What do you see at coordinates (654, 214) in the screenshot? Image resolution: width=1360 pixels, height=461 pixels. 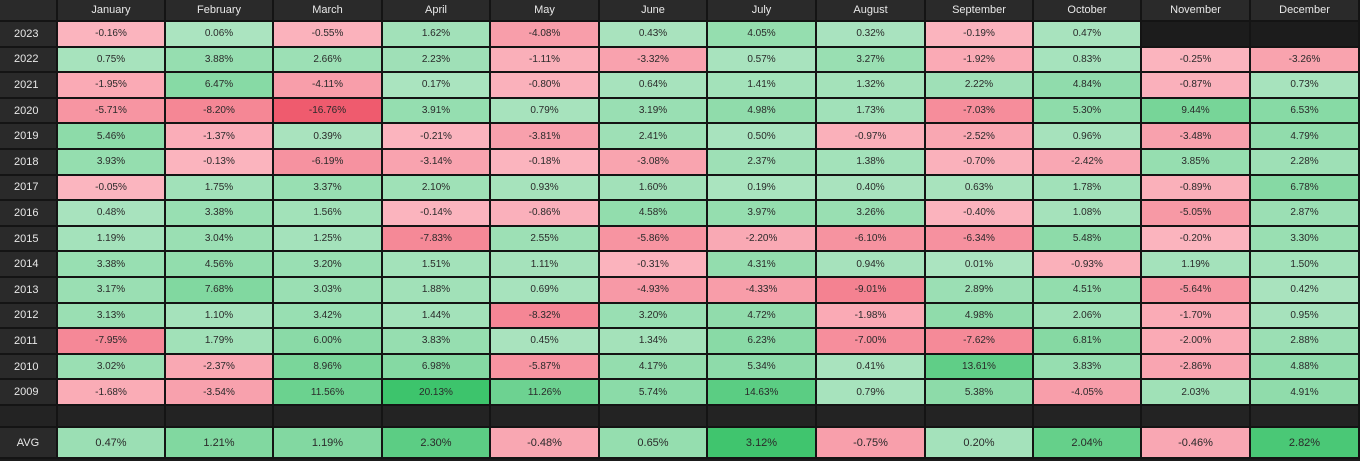 I see `return-cell: 4.58%` at bounding box center [654, 214].